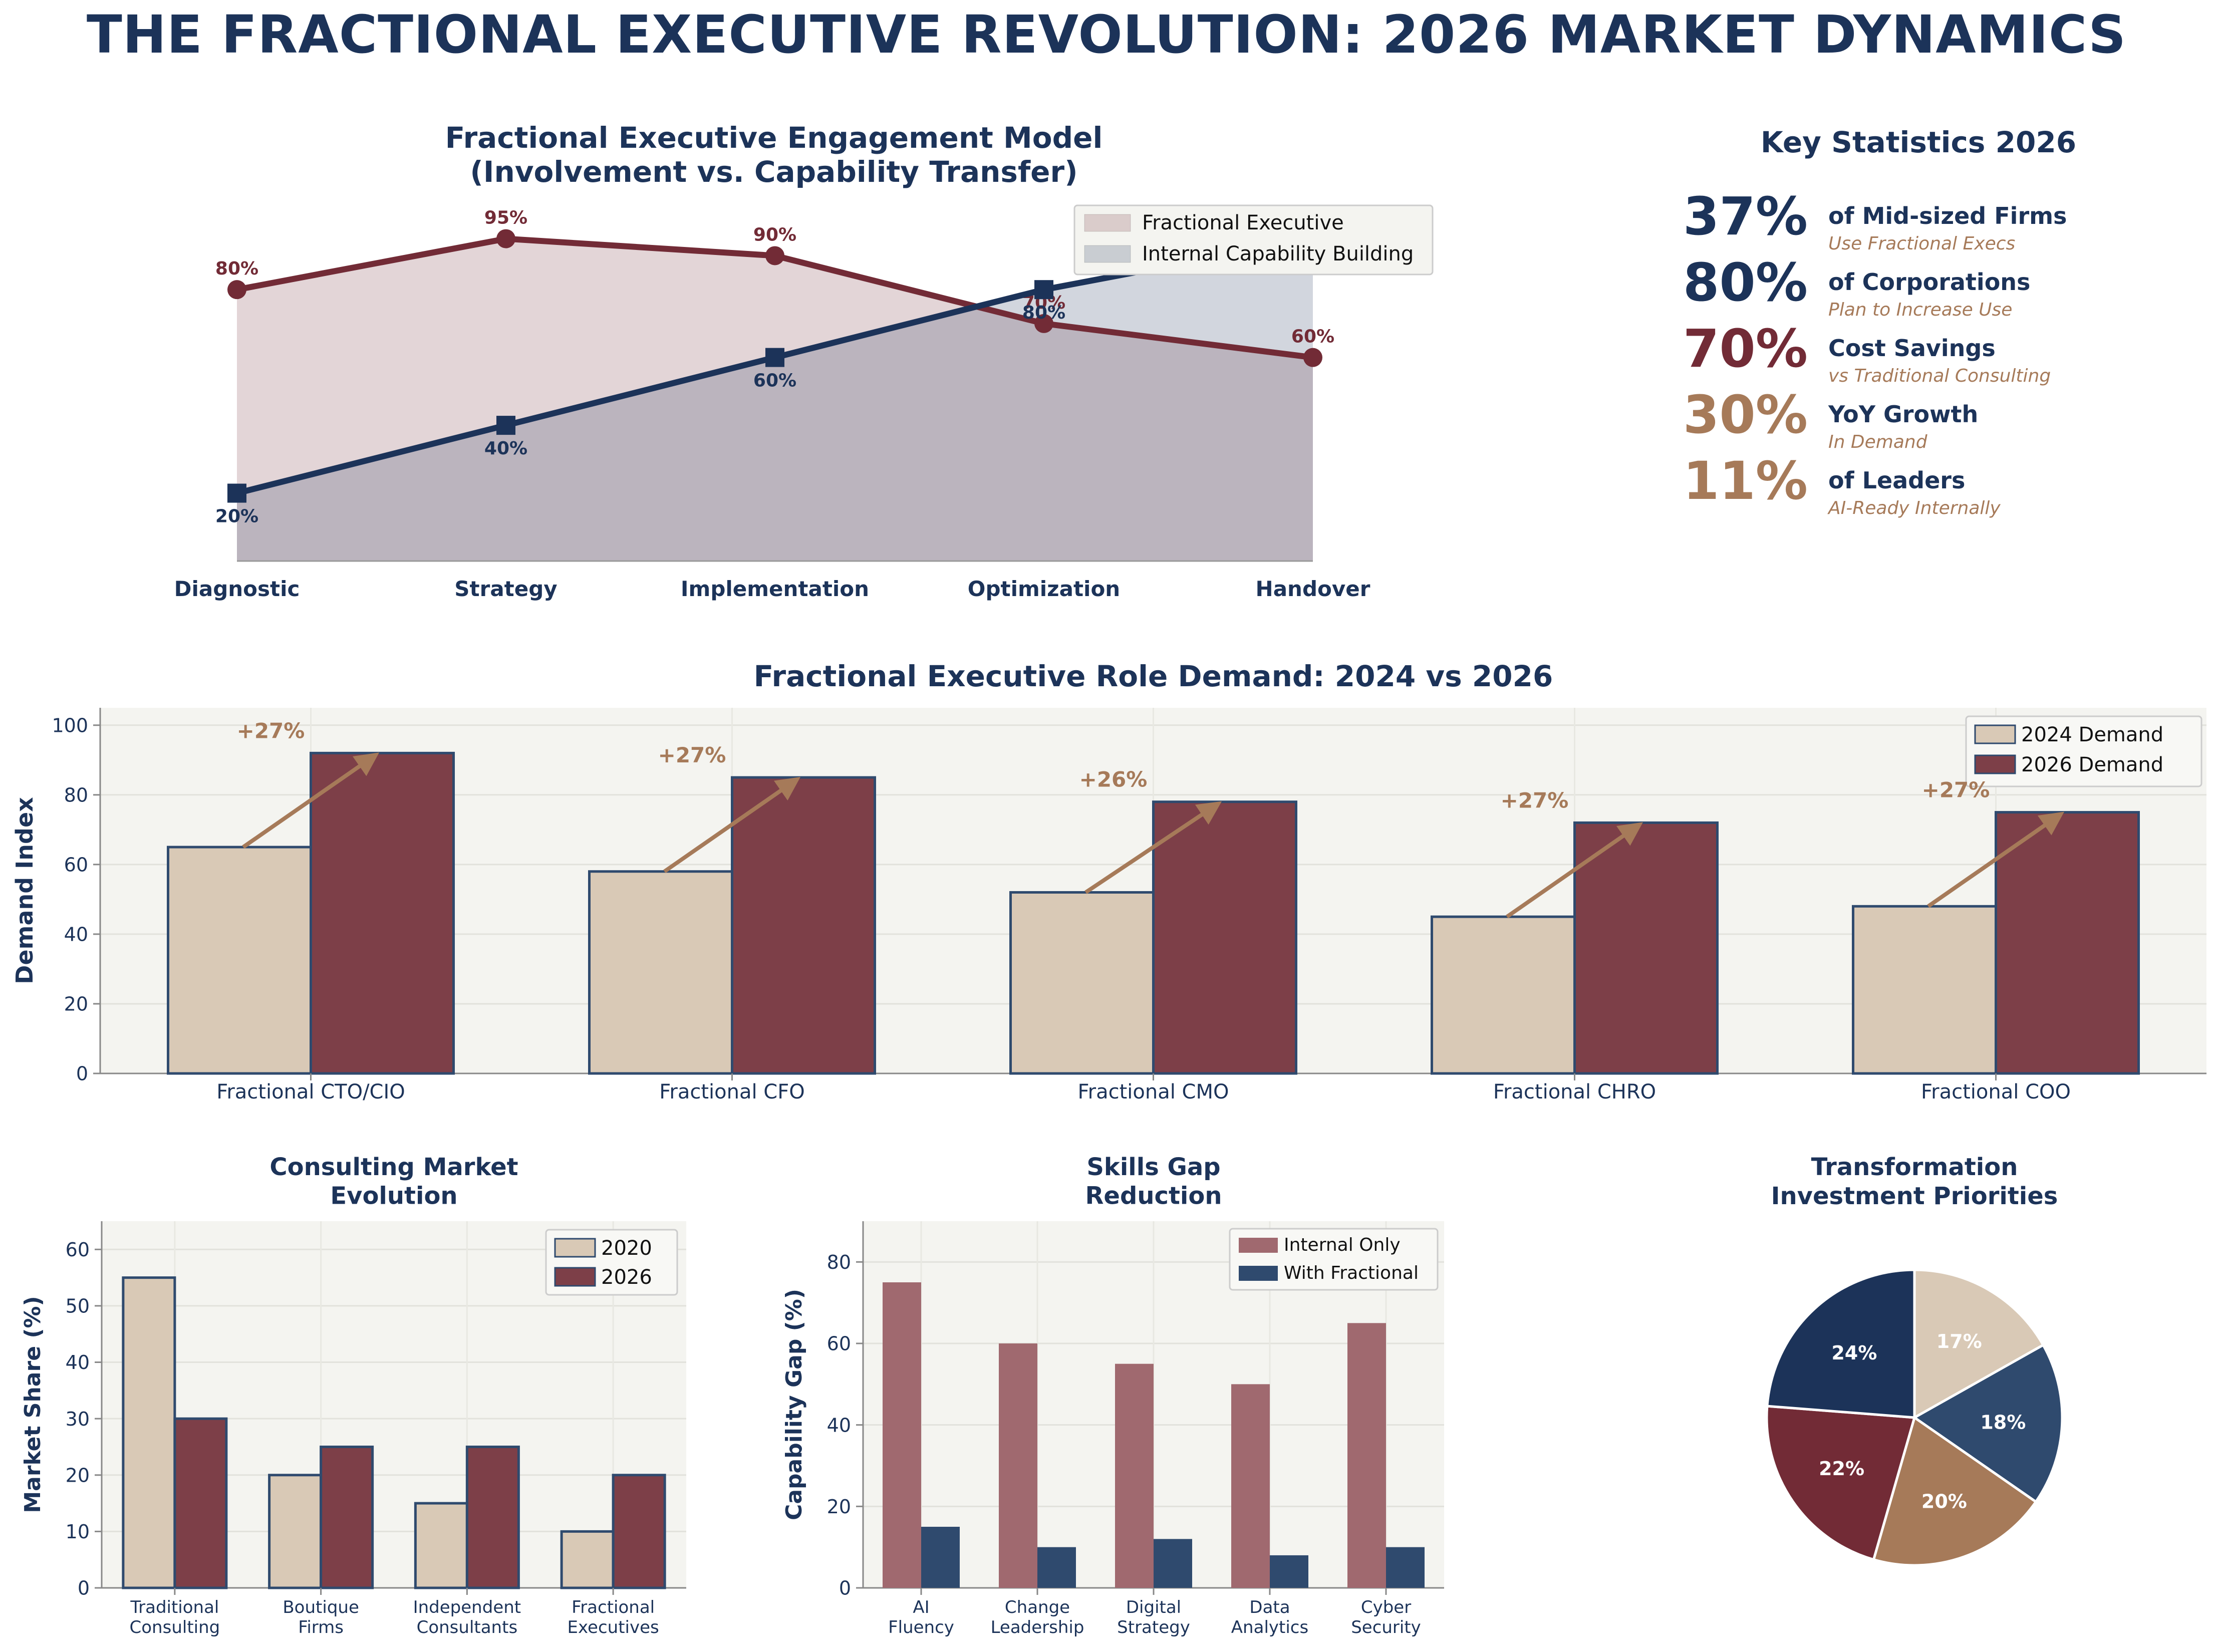 This screenshot has width=2213, height=1652. Describe the element at coordinates (1878, 442) in the screenshot. I see `stat-sub: In Demand` at that location.